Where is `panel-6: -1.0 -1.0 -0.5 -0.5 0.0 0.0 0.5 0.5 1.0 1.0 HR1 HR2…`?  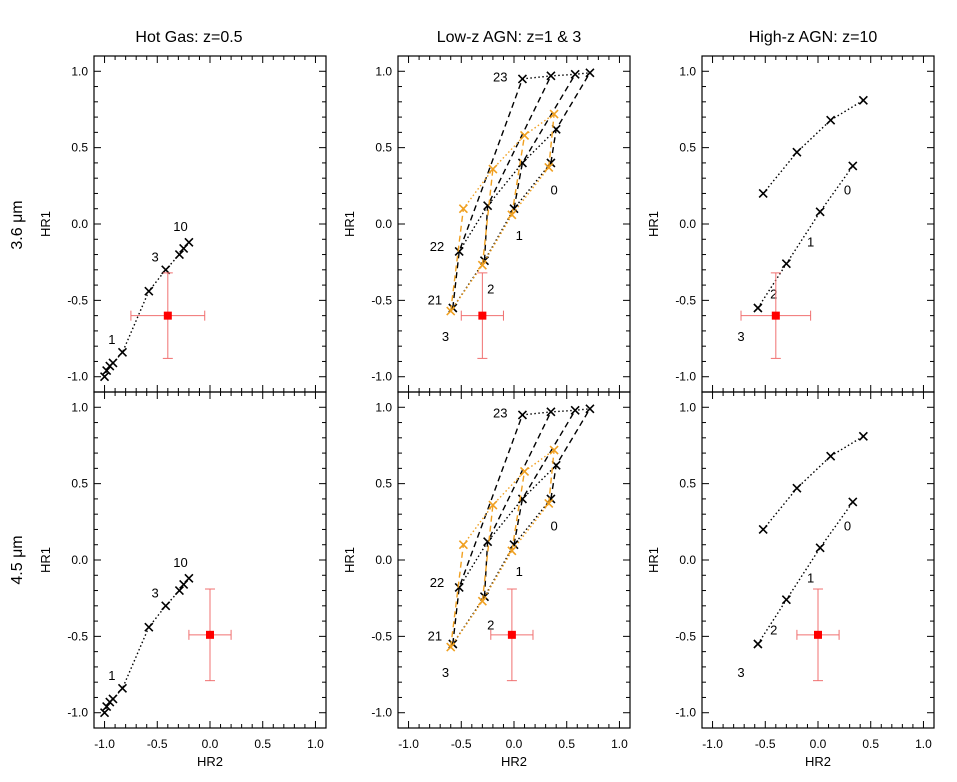 panel-6: -1.0 -1.0 -0.5 -0.5 0.0 0.0 0.5 0.5 1.0 1.0 HR1 HR2… is located at coordinates (790, 580).